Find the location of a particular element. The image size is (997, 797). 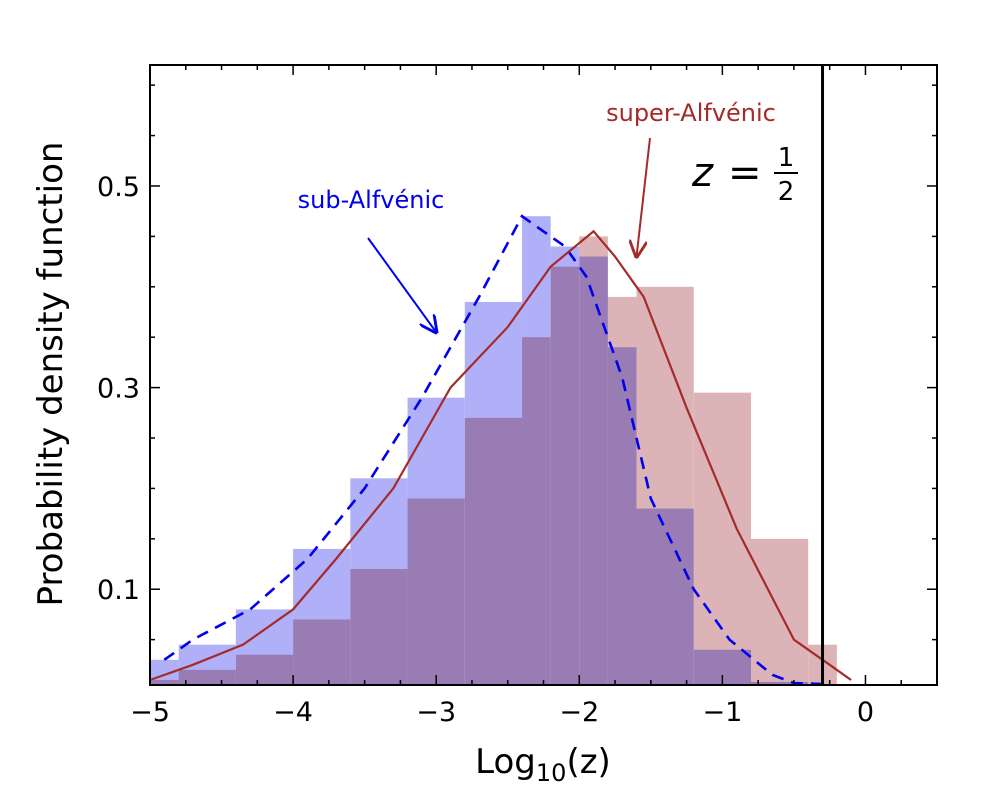

super-alfvenic-label: super-Alfvénic is located at coordinates (691, 113).